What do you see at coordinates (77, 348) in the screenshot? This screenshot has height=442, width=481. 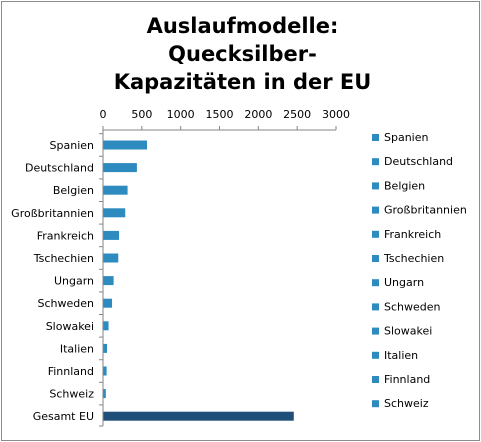 I see `category-label: Italien` at bounding box center [77, 348].